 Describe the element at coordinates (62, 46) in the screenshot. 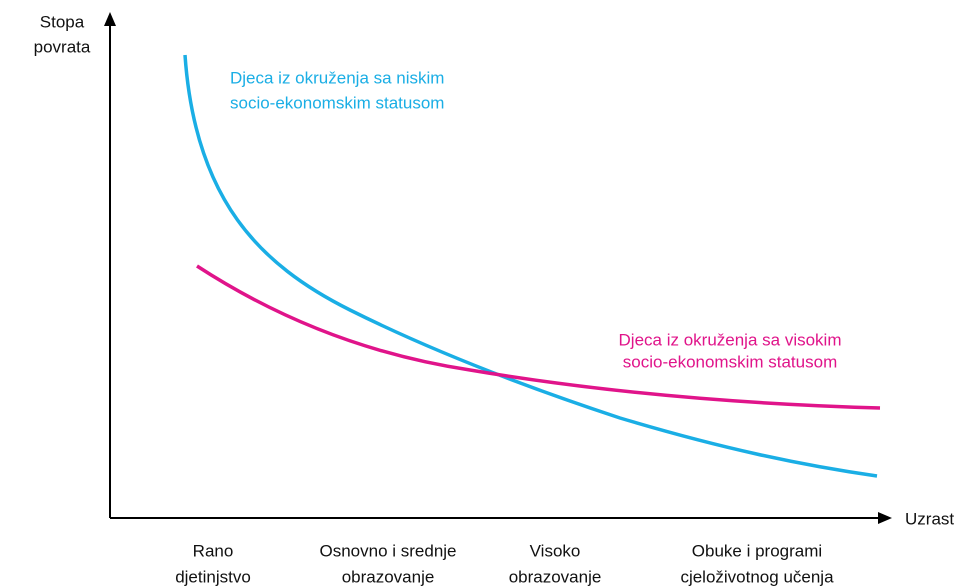

I see `y-label: povrata` at that location.